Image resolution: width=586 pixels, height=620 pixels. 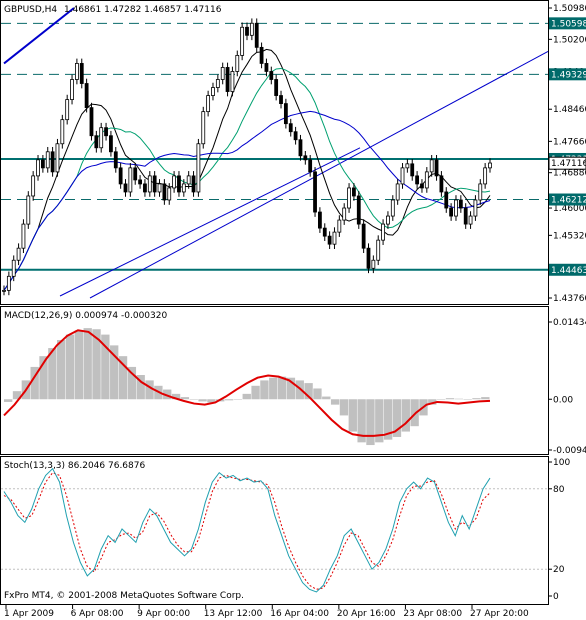 I want to click on macd-tick-label: 0.01434, so click(x=569, y=323).